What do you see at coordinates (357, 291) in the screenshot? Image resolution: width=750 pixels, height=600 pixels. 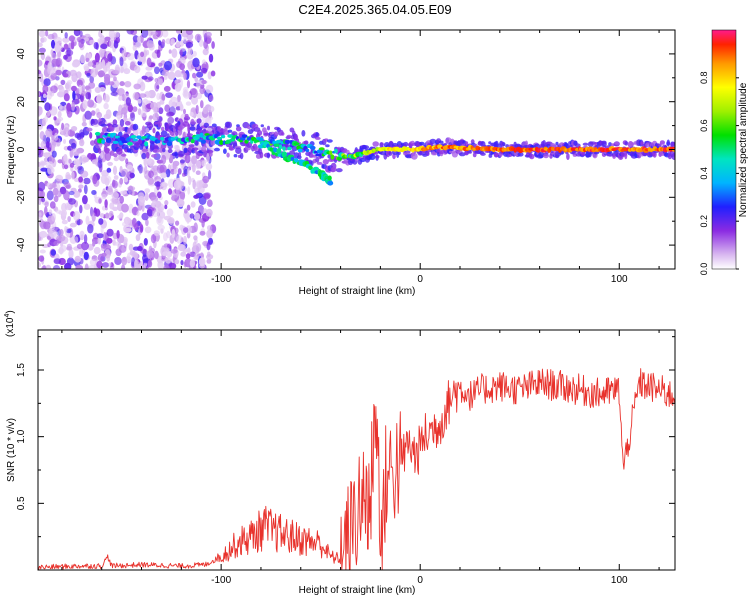 I see `spectrogram-xlabel: Height of straight line (km)` at bounding box center [357, 291].